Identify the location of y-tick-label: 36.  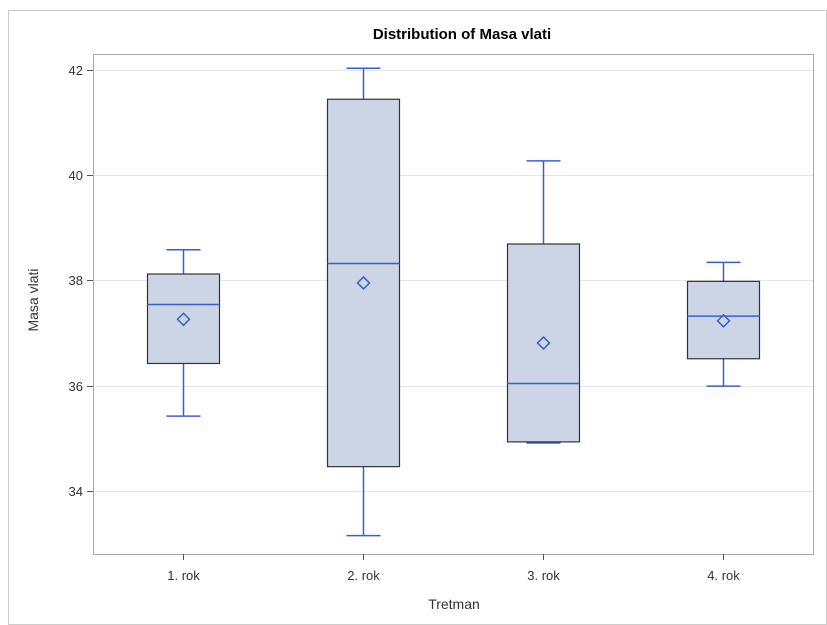
(76, 386).